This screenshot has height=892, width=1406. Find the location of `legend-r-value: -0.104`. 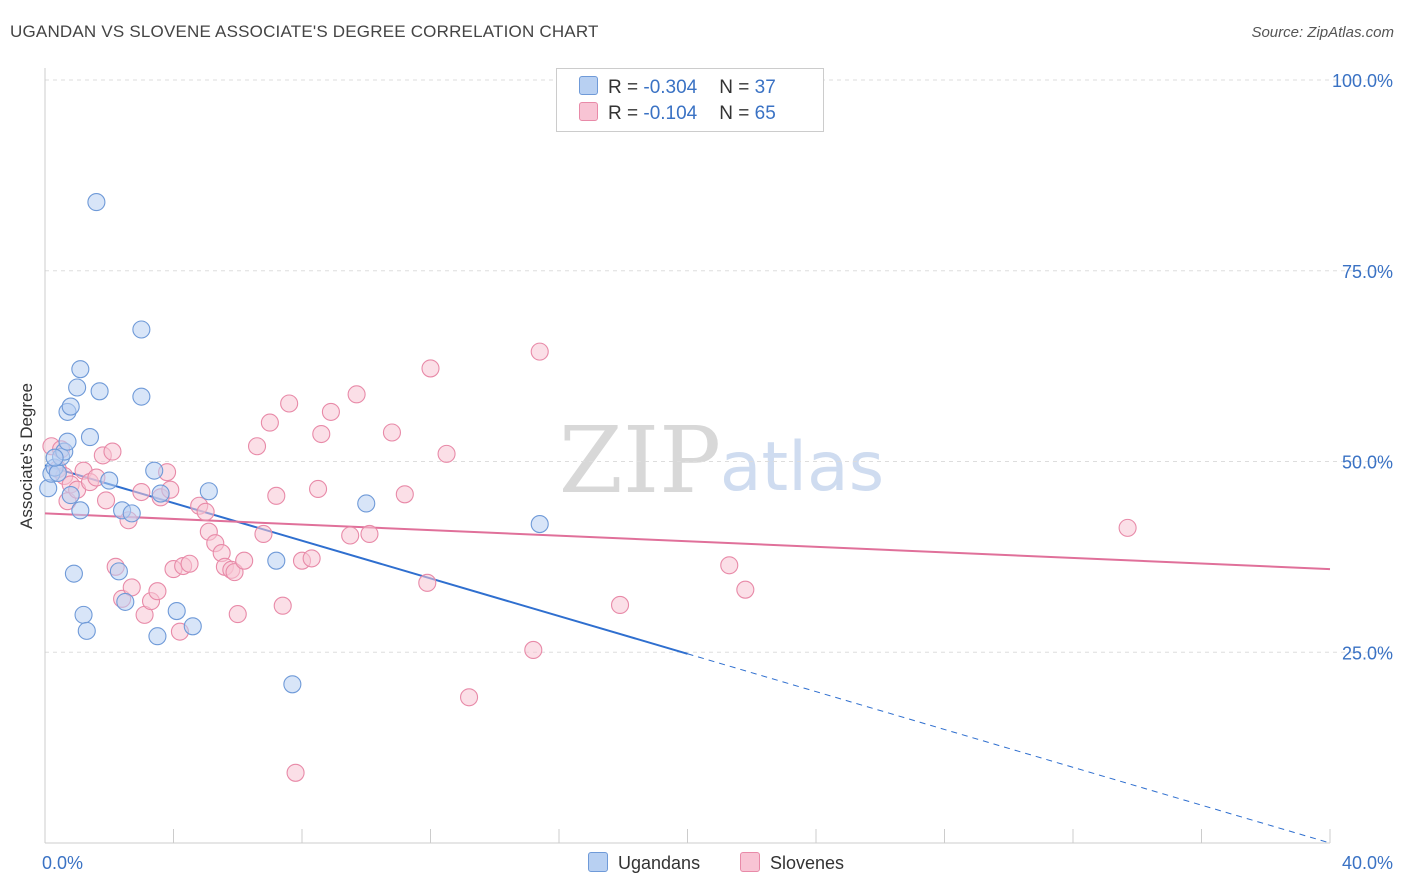

legend-r-value: -0.104 is located at coordinates (670, 113).